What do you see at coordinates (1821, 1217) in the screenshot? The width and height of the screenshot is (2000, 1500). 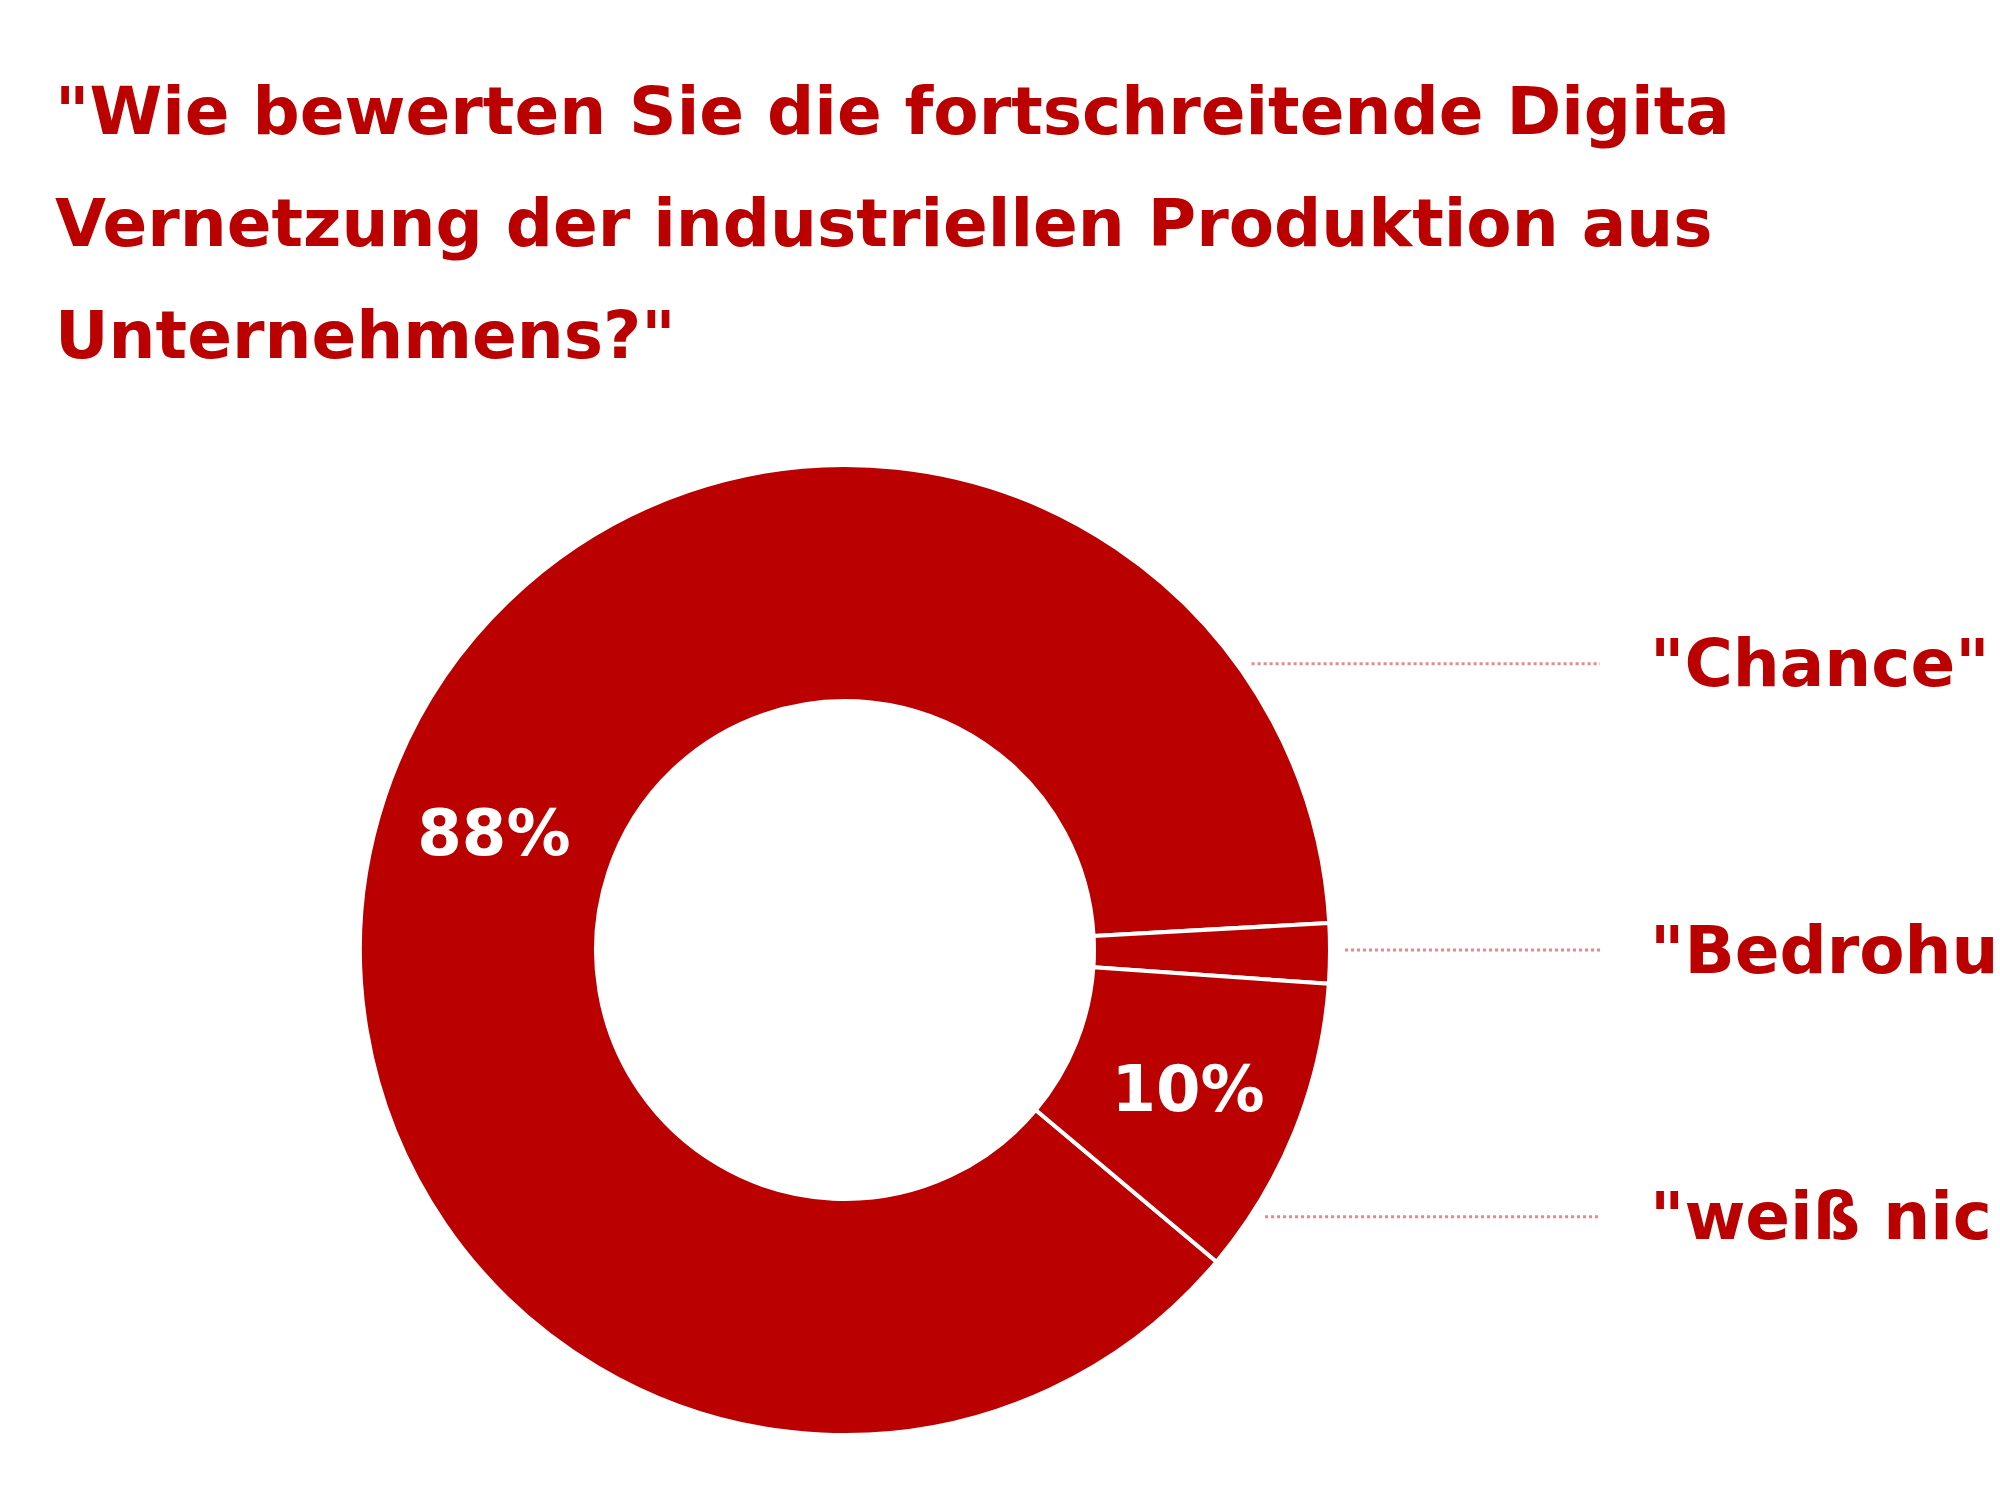 I see `slice-label: "weiß nic` at bounding box center [1821, 1217].